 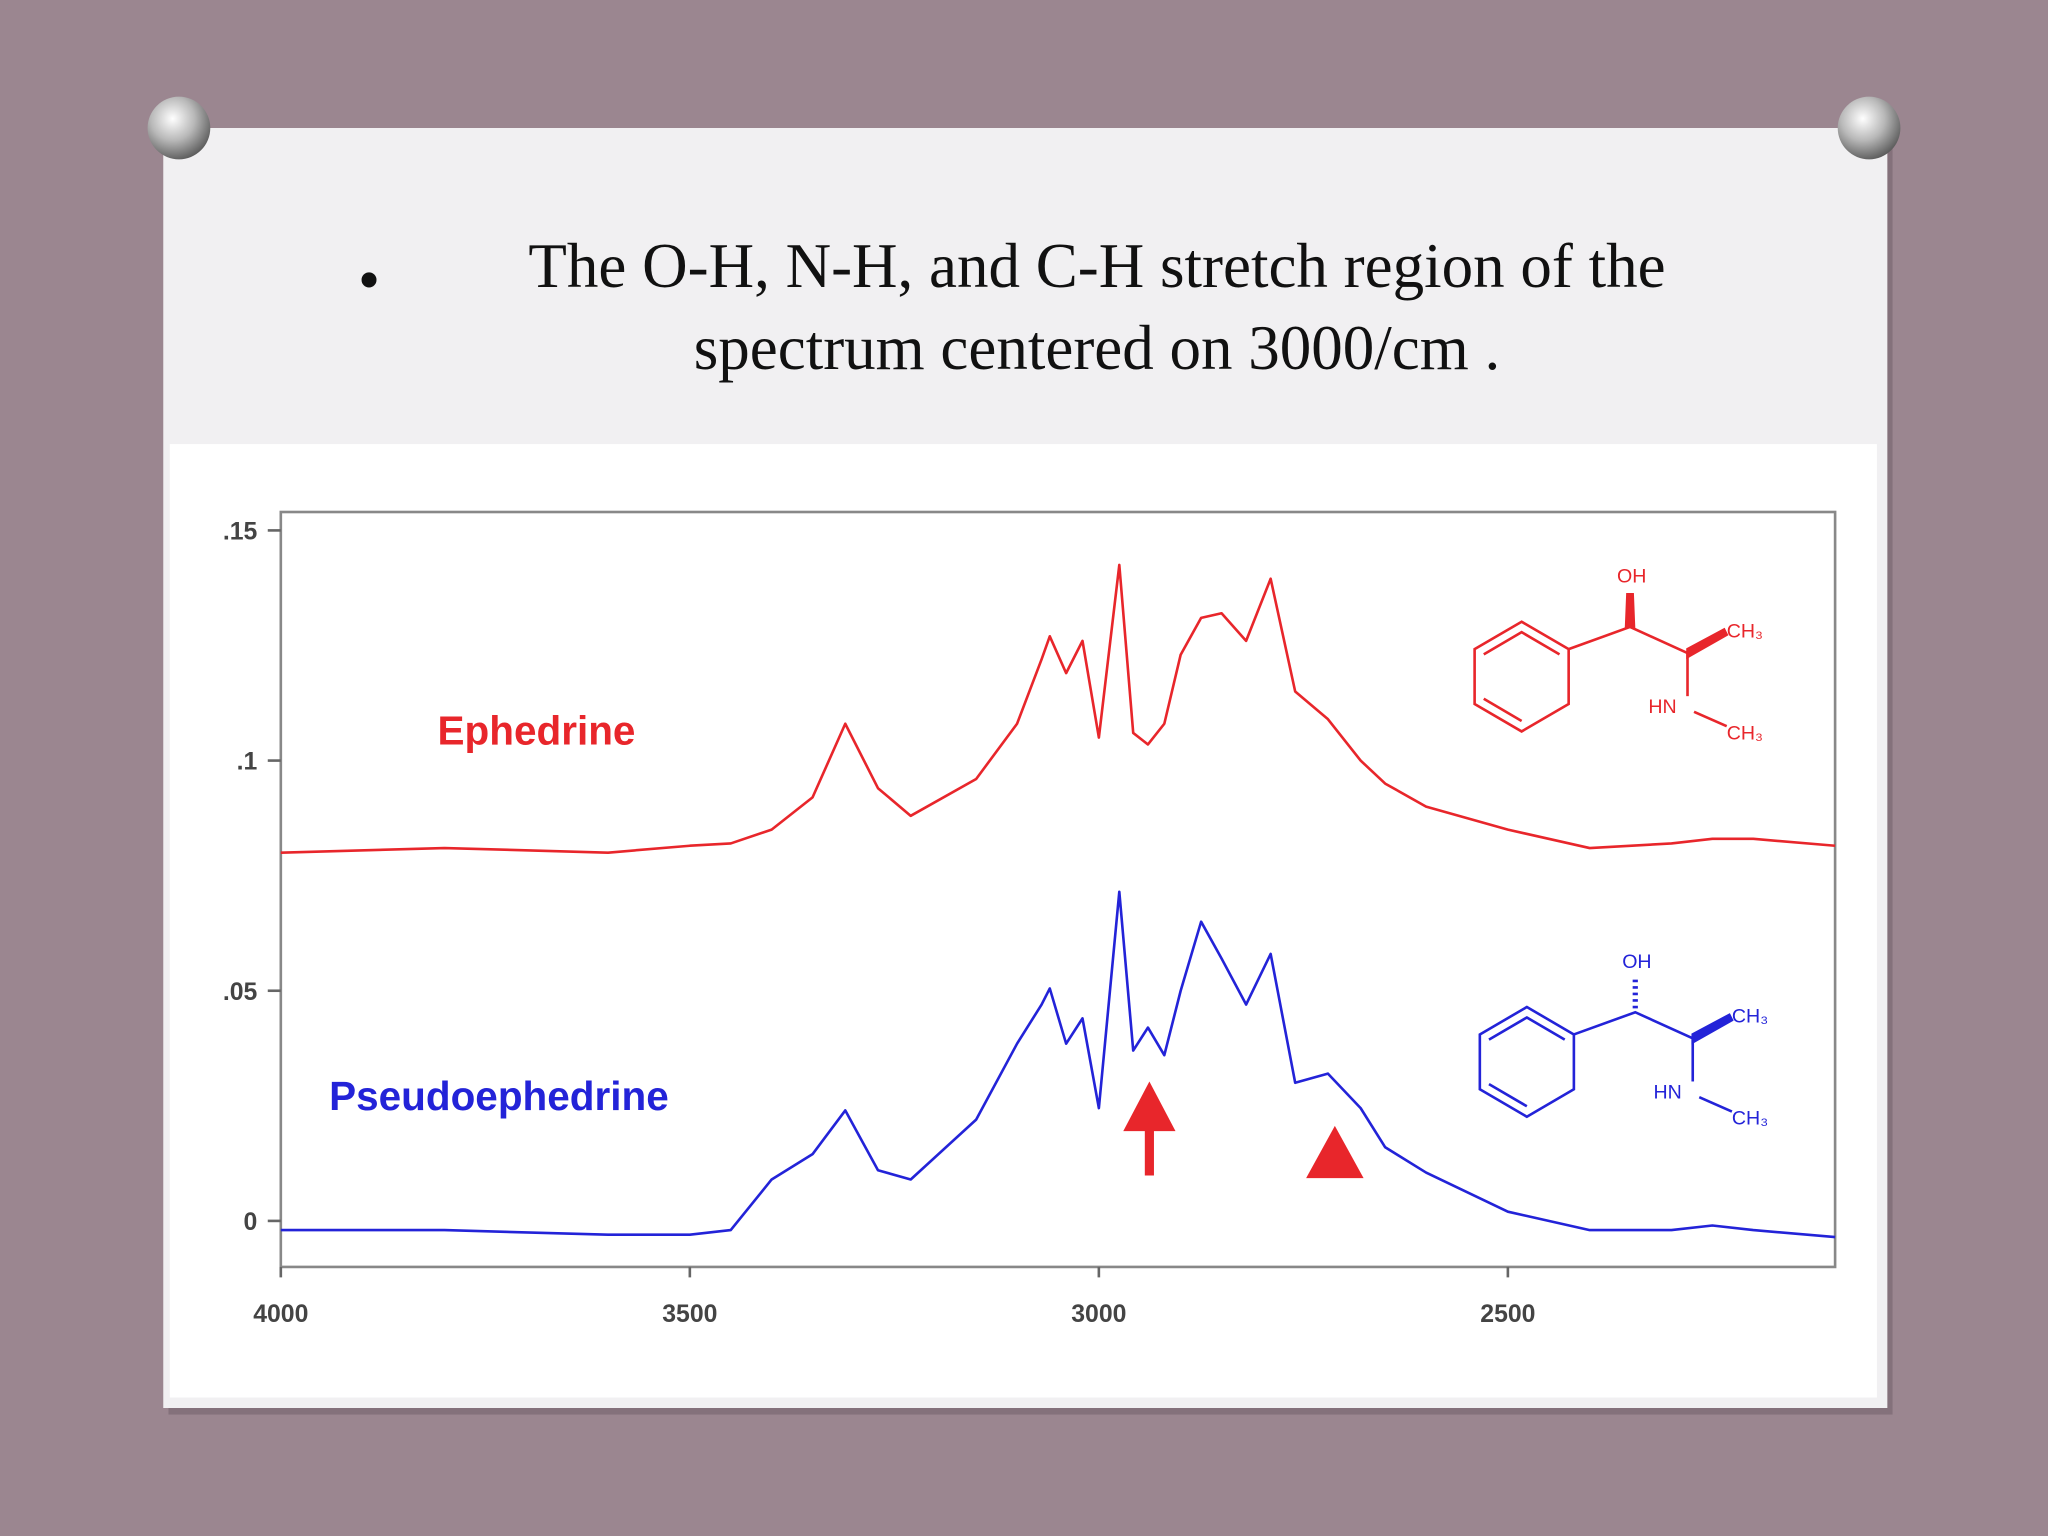 I want to click on wedge, so click(x=1630, y=610).